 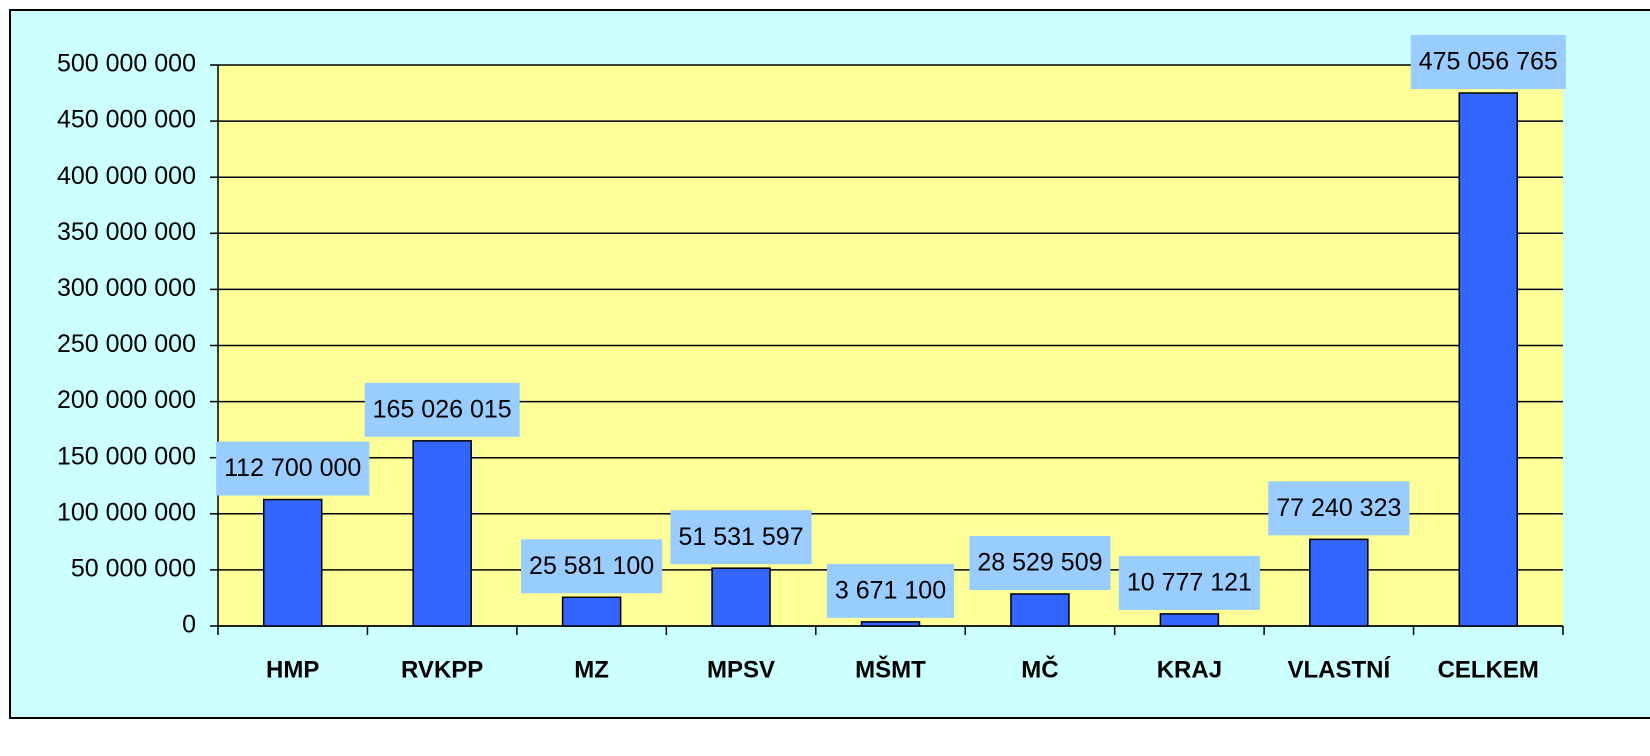 I want to click on x-tick-label: RVKPP, so click(x=442, y=669).